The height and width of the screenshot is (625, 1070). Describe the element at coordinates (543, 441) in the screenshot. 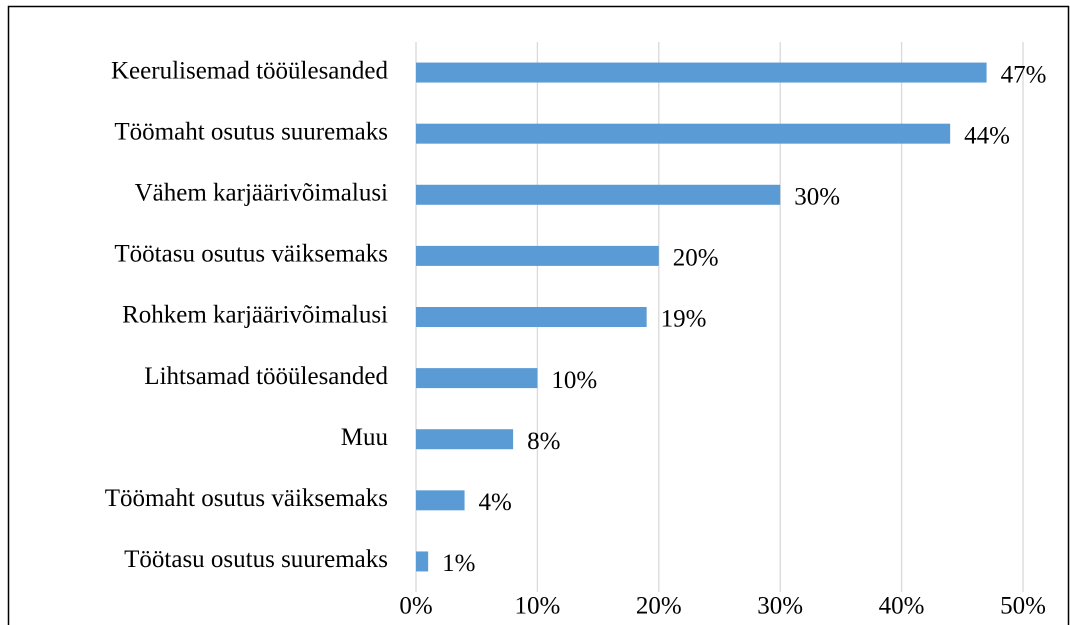

I see `data-label: 8%` at that location.